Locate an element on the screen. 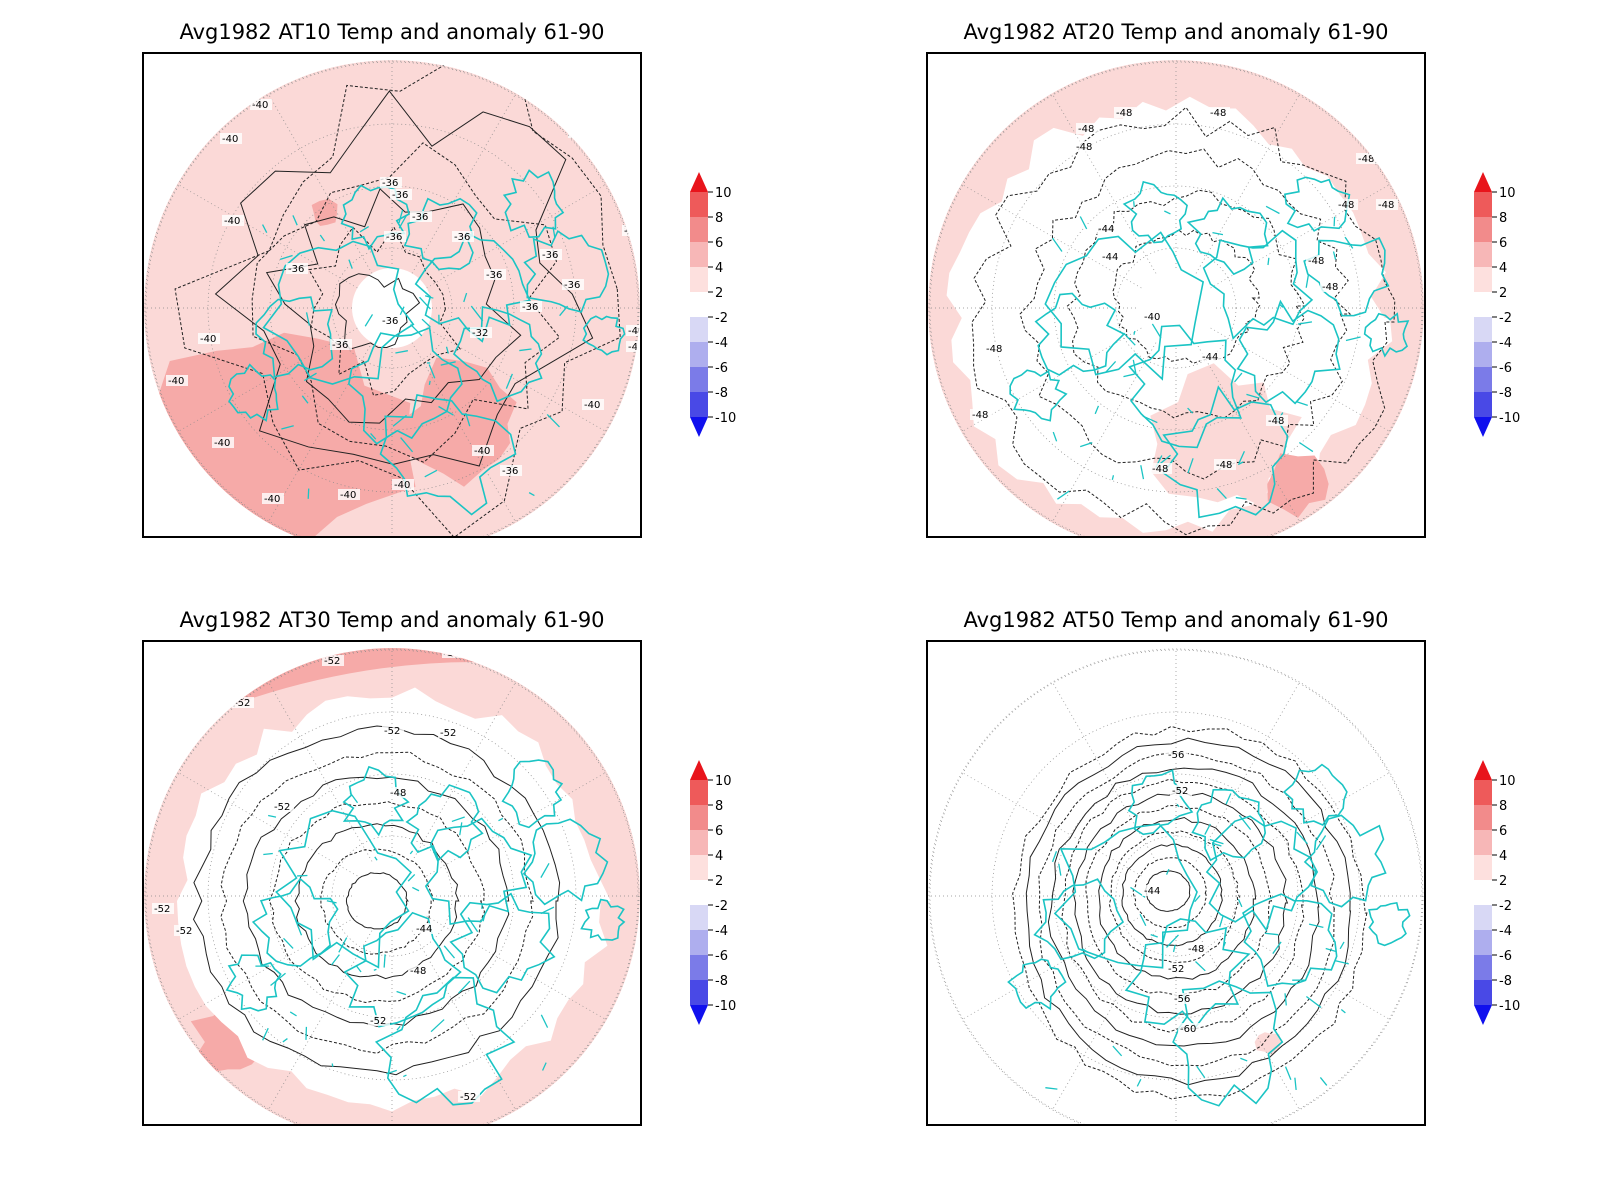  anomaly-shading is located at coordinates (1268, 1044).